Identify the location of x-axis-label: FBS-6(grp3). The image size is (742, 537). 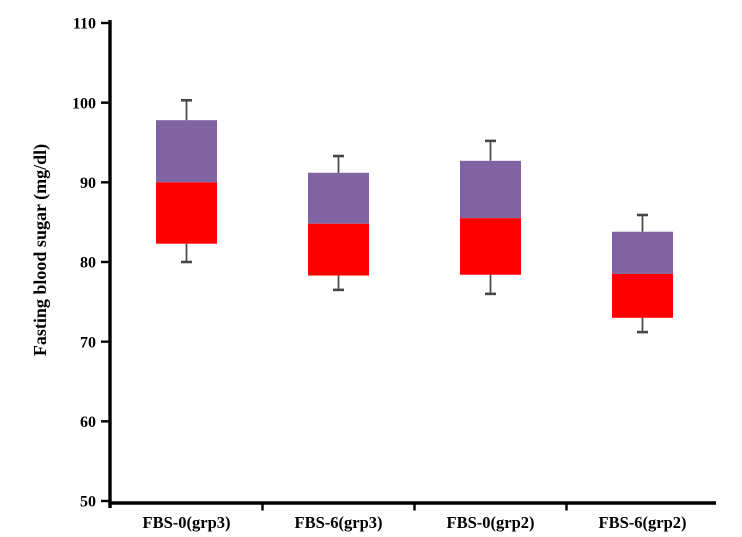
(339, 522).